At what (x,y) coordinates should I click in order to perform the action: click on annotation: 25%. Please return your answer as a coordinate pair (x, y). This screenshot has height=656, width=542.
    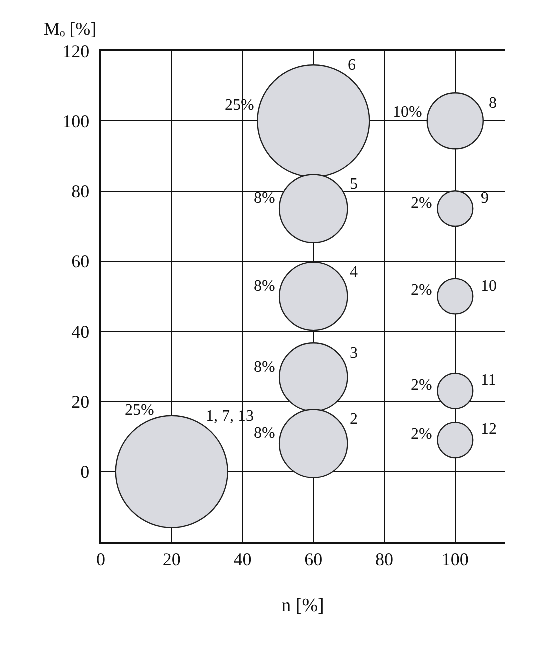
    Looking at the image, I should click on (139, 410).